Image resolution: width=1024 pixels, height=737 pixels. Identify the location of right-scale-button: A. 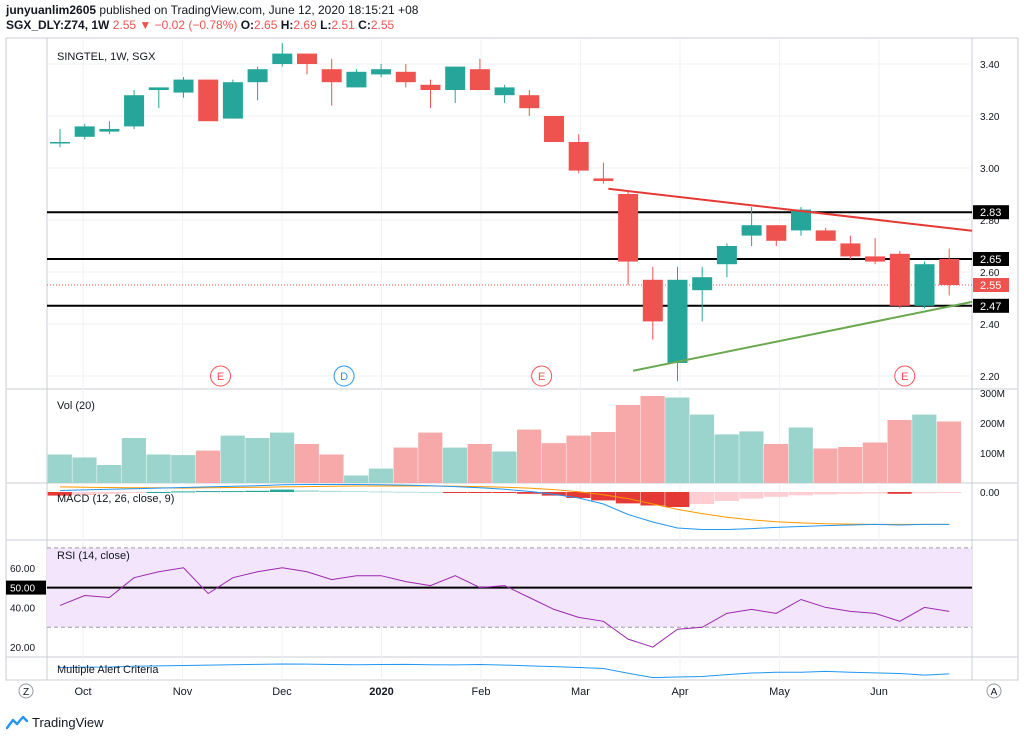
(994, 691).